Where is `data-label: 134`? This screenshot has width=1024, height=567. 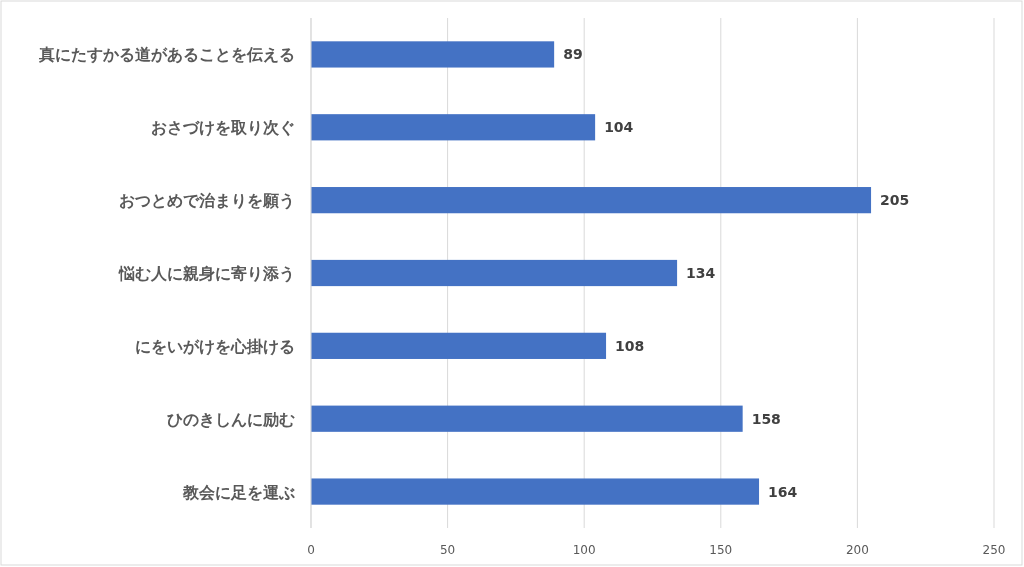 data-label: 134 is located at coordinates (701, 273).